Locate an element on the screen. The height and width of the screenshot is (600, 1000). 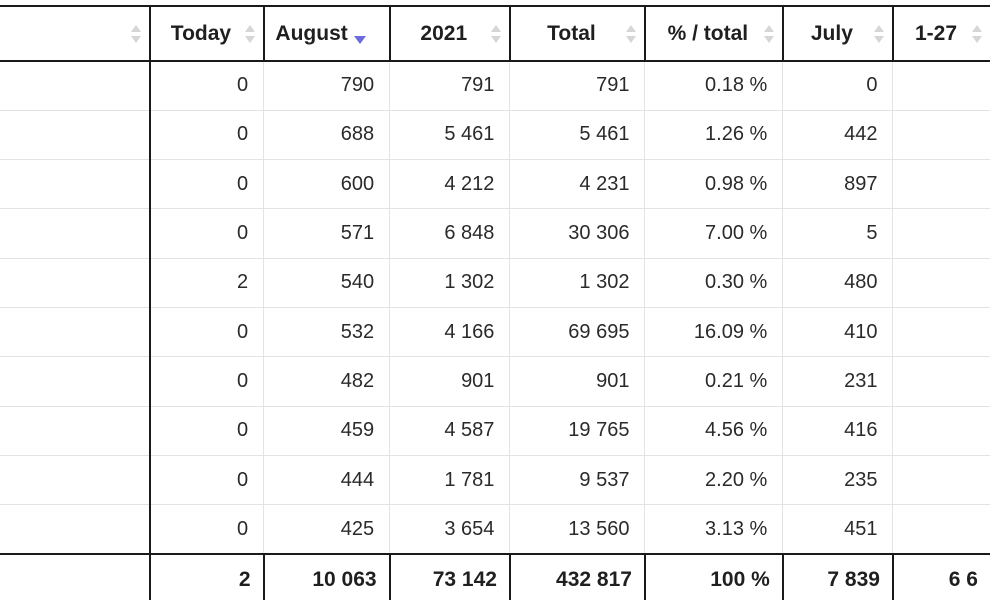
table-row: 0 482 901 901 0.21 % 231 is located at coordinates (495, 381).